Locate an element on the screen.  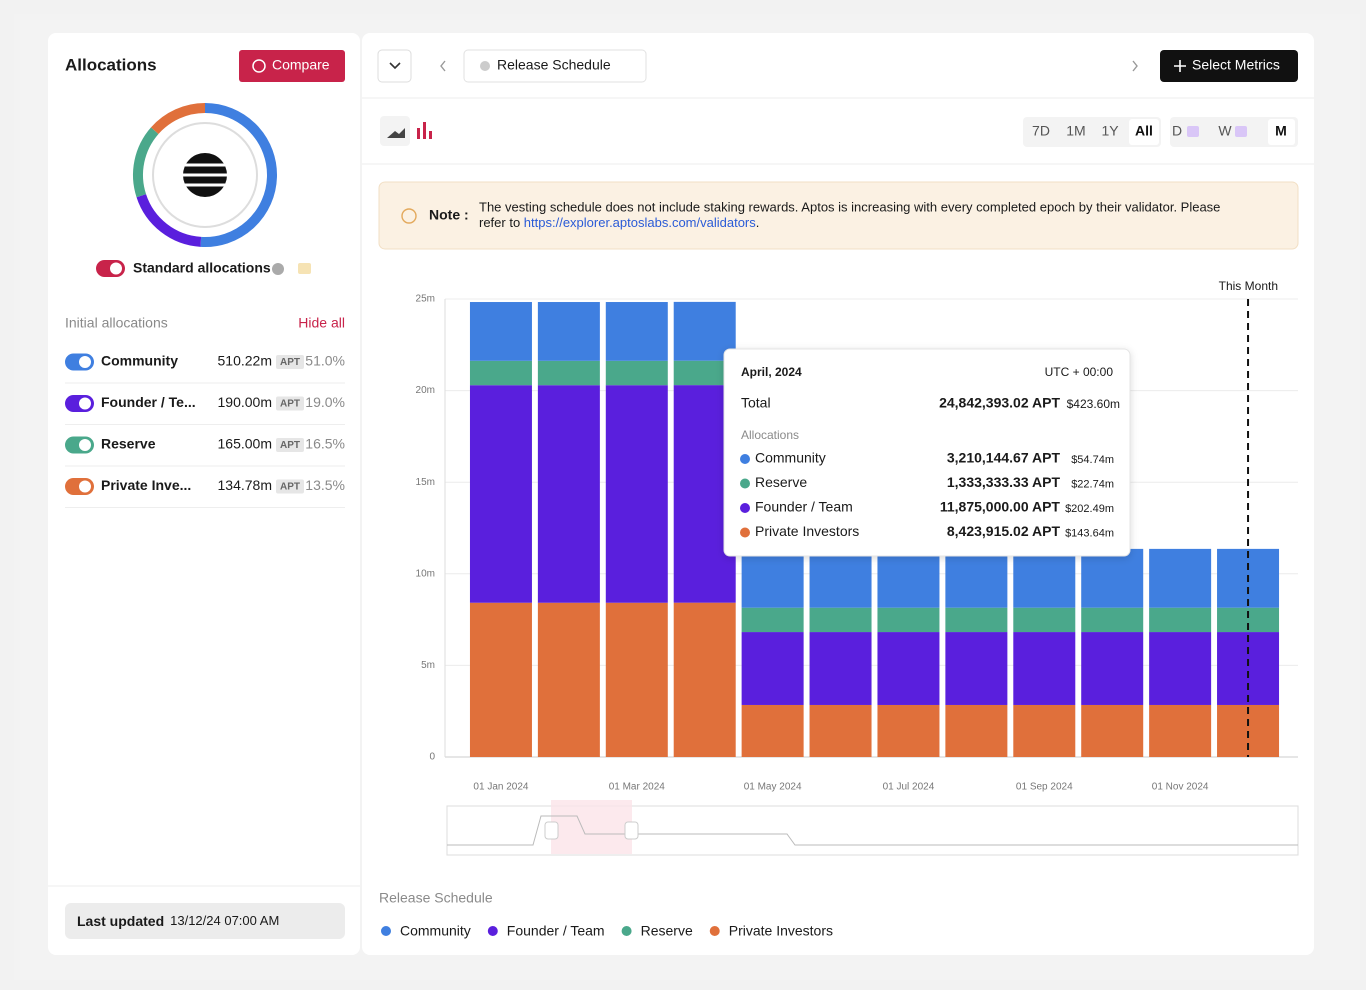
note-text: refer to is located at coordinates (501, 222).